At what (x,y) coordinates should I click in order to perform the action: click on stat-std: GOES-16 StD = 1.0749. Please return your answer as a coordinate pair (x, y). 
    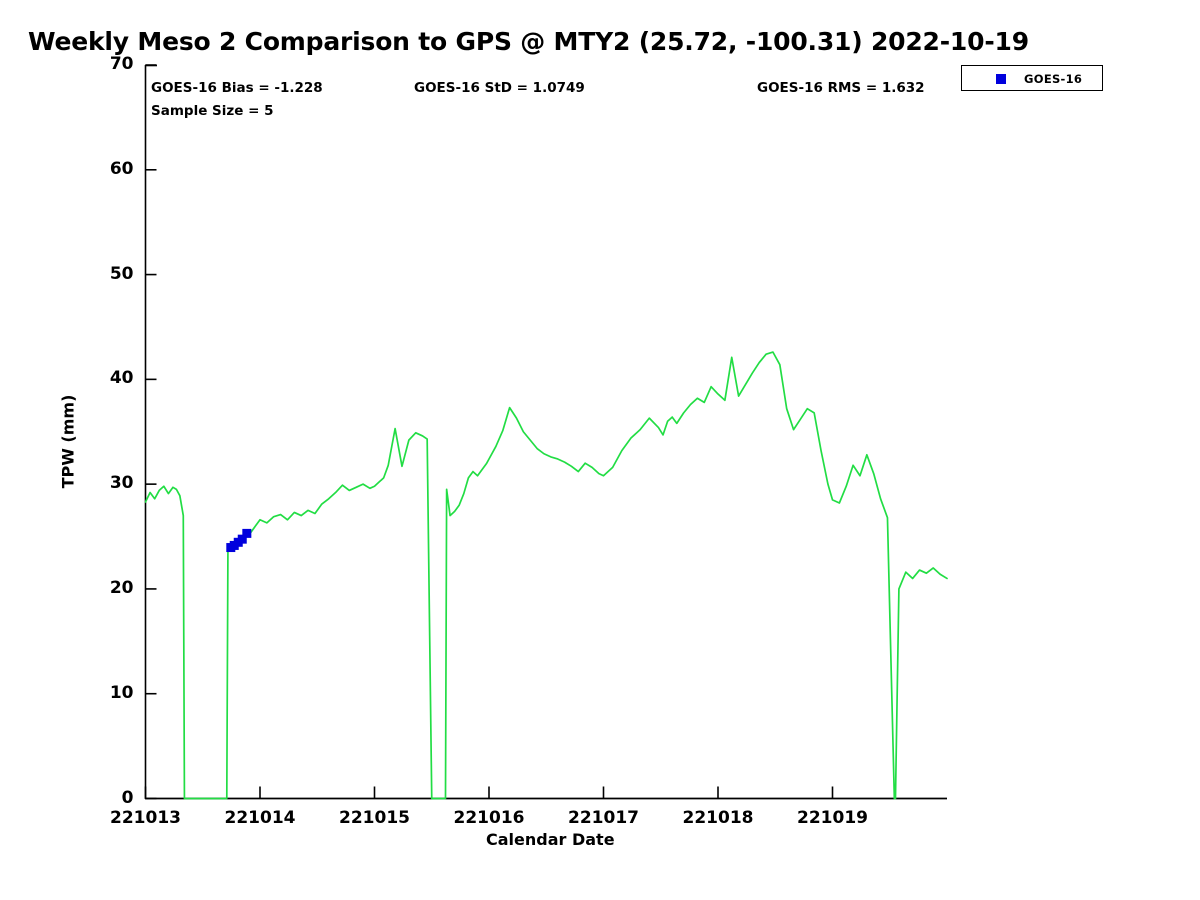
    Looking at the image, I should click on (499, 88).